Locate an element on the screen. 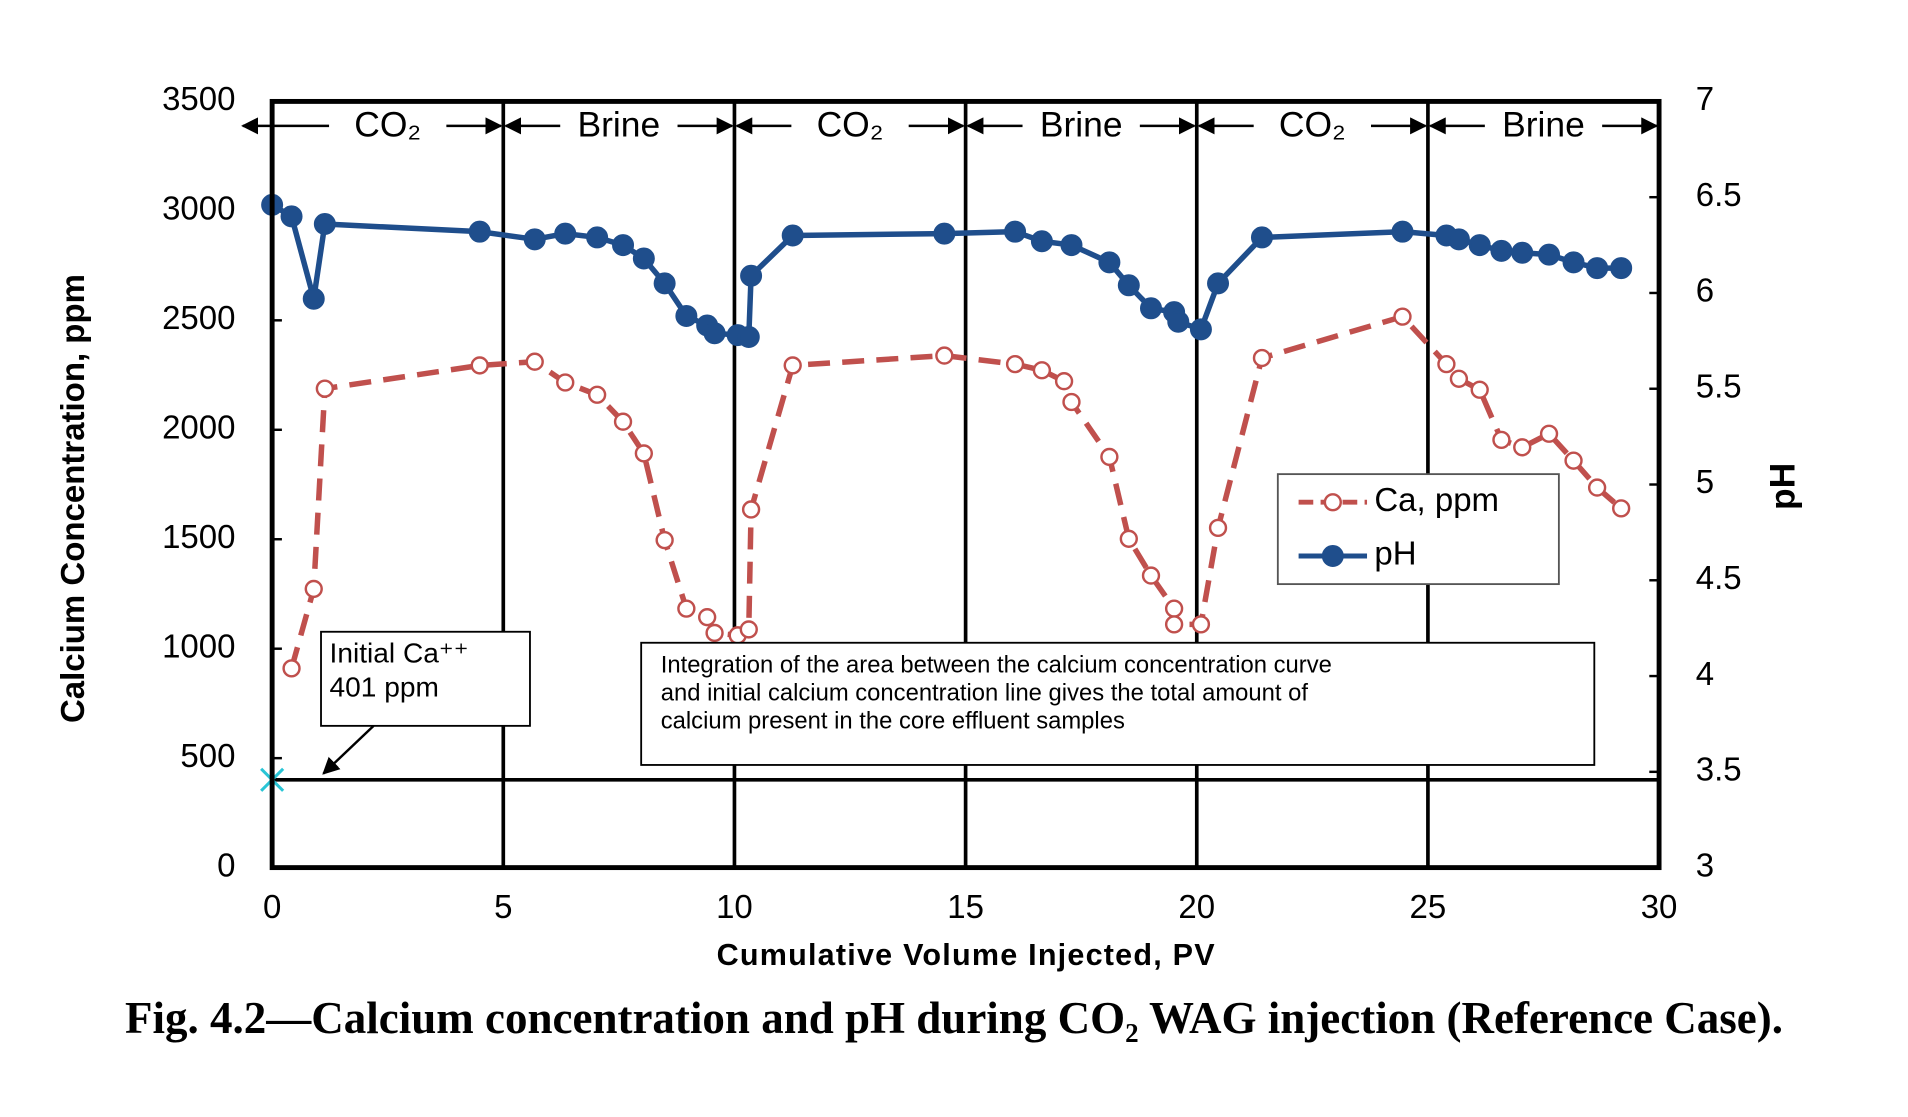 Image resolution: width=1908 pixels, height=1117 pixels. y-tick-label: 500 is located at coordinates (207, 755).